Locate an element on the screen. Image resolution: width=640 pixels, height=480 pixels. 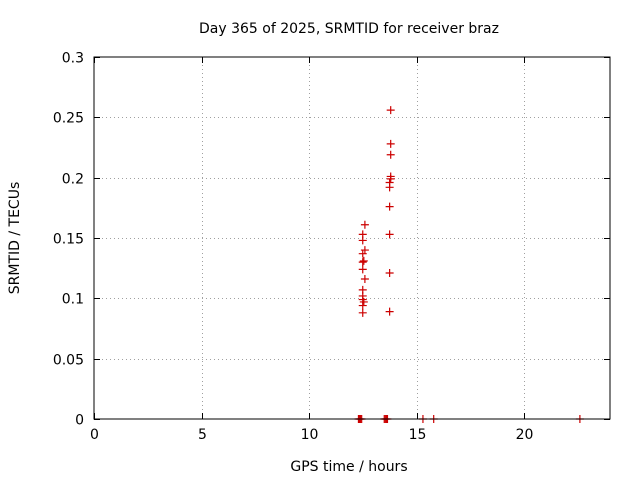
x-tick-label: 0 is located at coordinates (94, 435).